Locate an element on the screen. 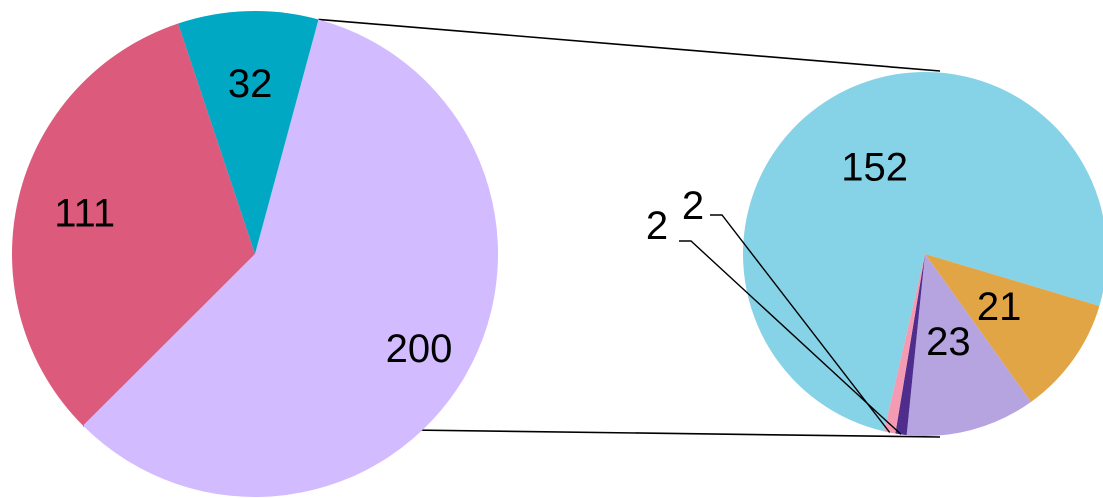  main-pie-label-2: 32 is located at coordinates (250, 84).